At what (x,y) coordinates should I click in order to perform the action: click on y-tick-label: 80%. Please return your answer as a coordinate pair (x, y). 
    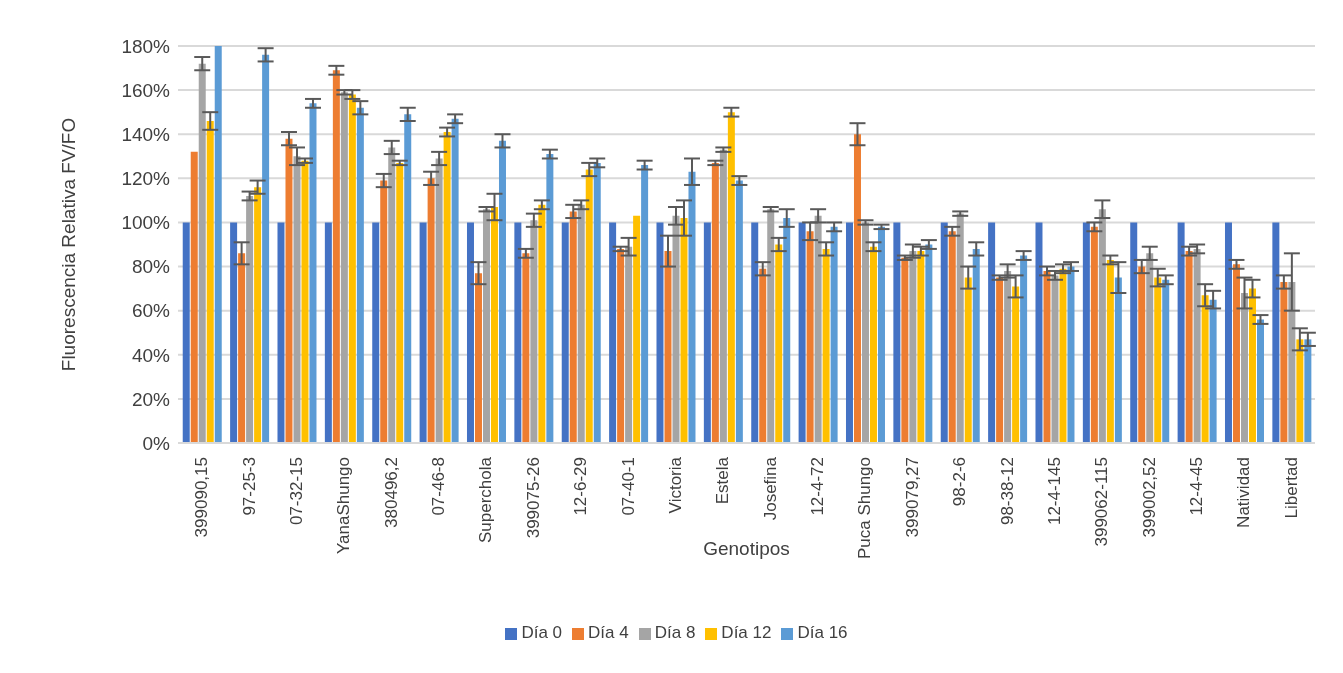
    Looking at the image, I should click on (151, 267).